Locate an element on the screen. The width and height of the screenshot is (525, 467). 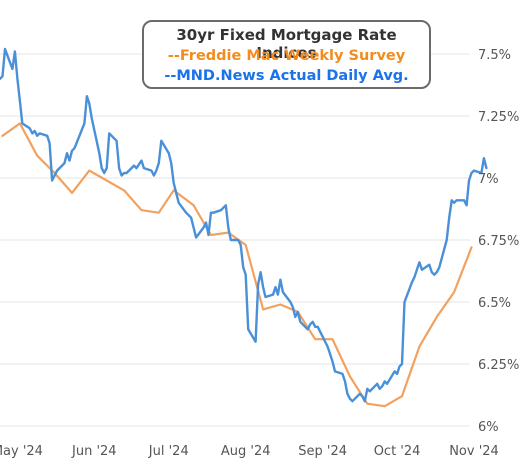
y-tick-label: 6.5% is located at coordinates (494, 303).